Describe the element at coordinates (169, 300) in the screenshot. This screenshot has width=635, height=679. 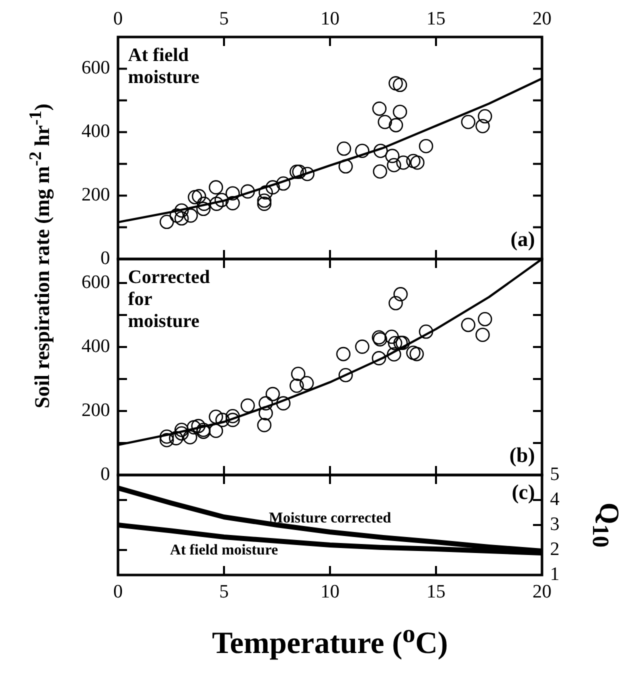
I see `annotation: Corrected for moisture` at that location.